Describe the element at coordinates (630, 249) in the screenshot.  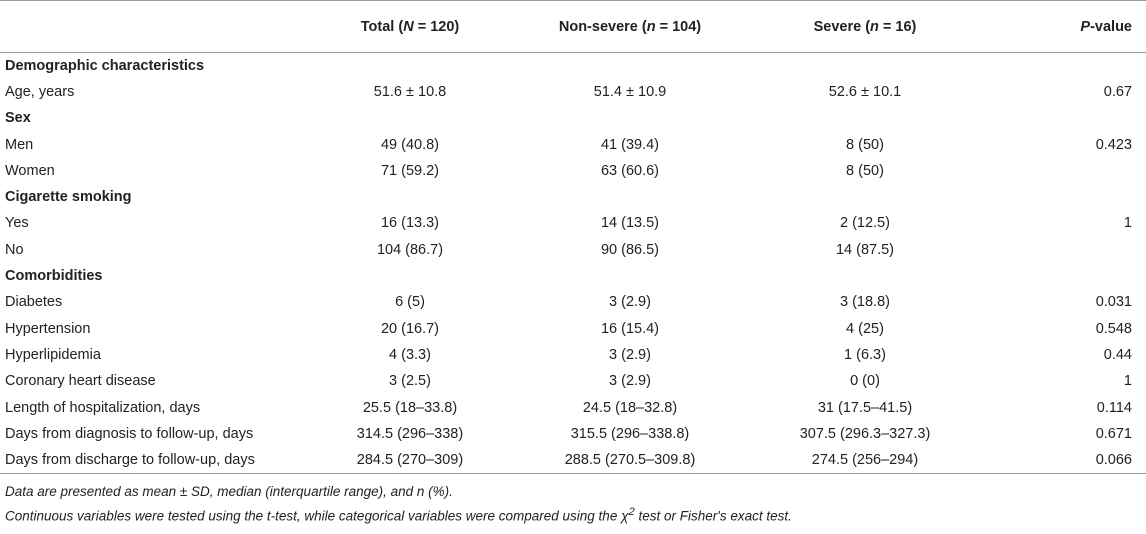
I see `cell-nonsevere: 90 (86.5)` at that location.